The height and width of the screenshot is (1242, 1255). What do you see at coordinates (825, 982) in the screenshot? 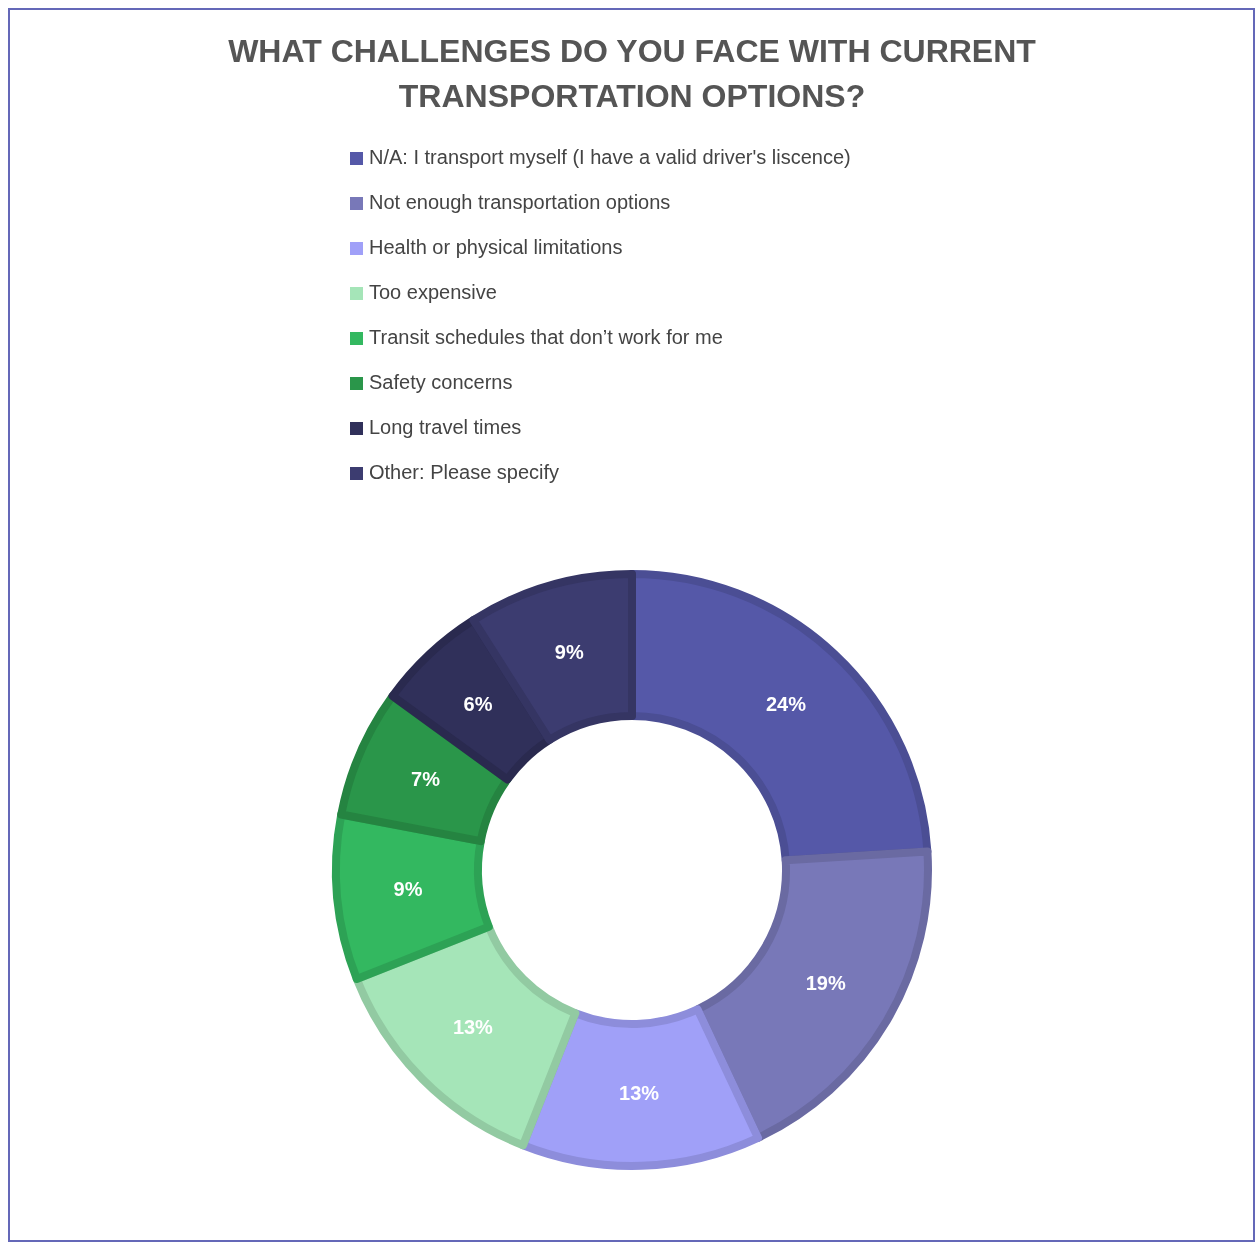
I see `data-label: 19%` at bounding box center [825, 982].